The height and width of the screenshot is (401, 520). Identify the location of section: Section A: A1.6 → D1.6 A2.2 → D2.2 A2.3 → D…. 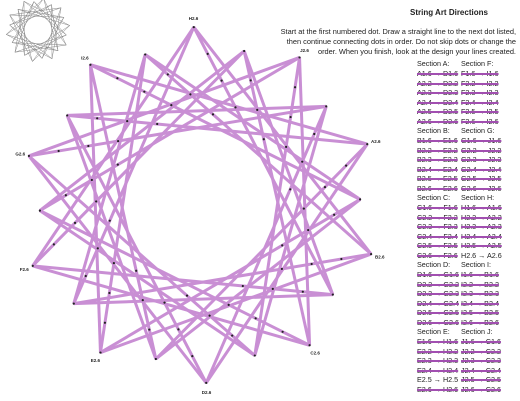
(445, 92).